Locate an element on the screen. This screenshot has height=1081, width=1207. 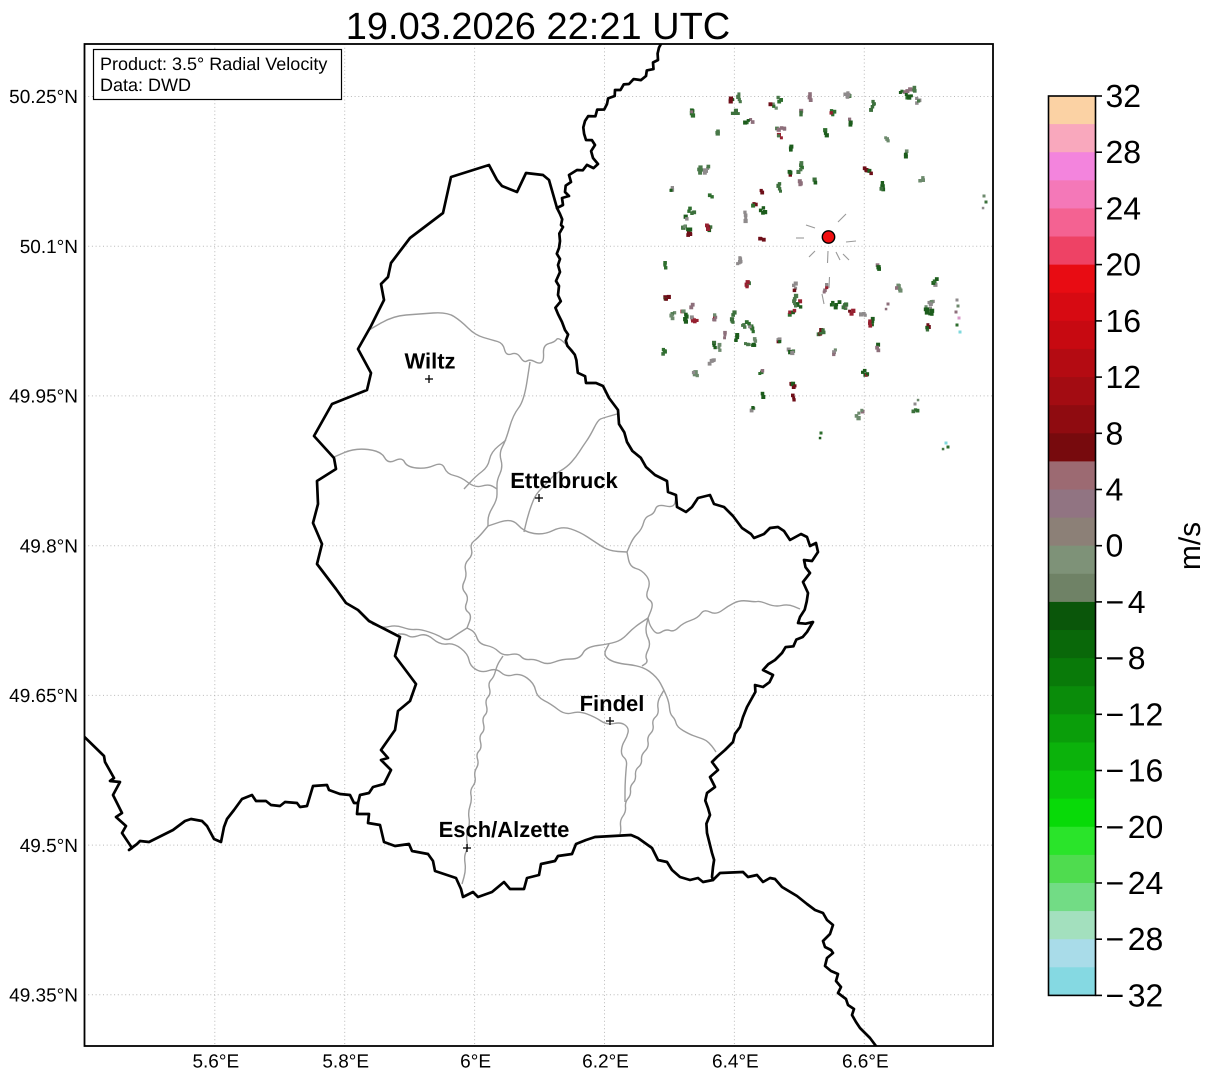
svg-text: Data: DWD is located at coordinates (145, 85).